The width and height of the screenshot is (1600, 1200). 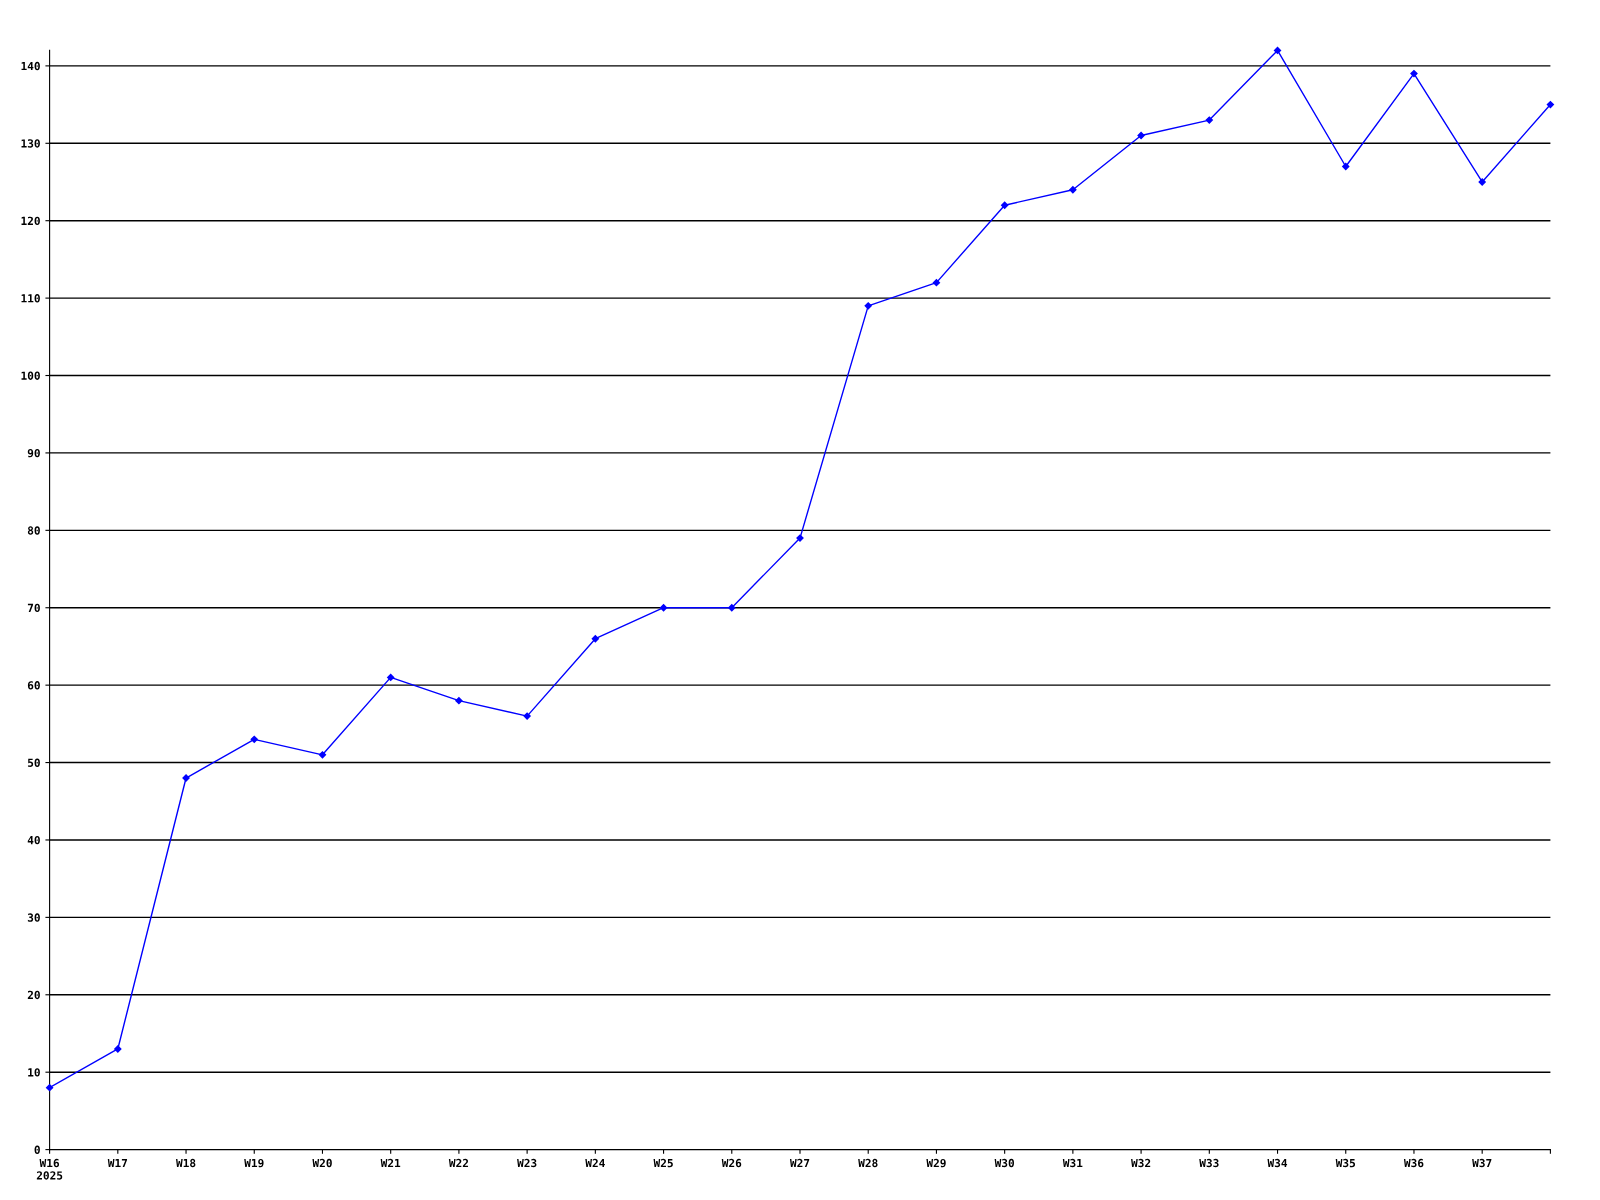 I want to click on x-tick-label: W29, so click(x=936, y=1163).